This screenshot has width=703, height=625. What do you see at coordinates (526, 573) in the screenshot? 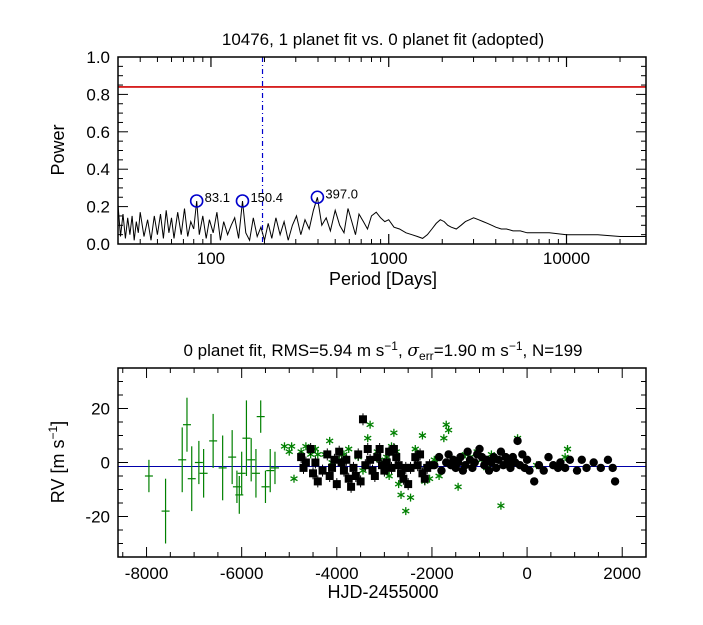
I see `rv-x-tick-label: 0` at bounding box center [526, 573].